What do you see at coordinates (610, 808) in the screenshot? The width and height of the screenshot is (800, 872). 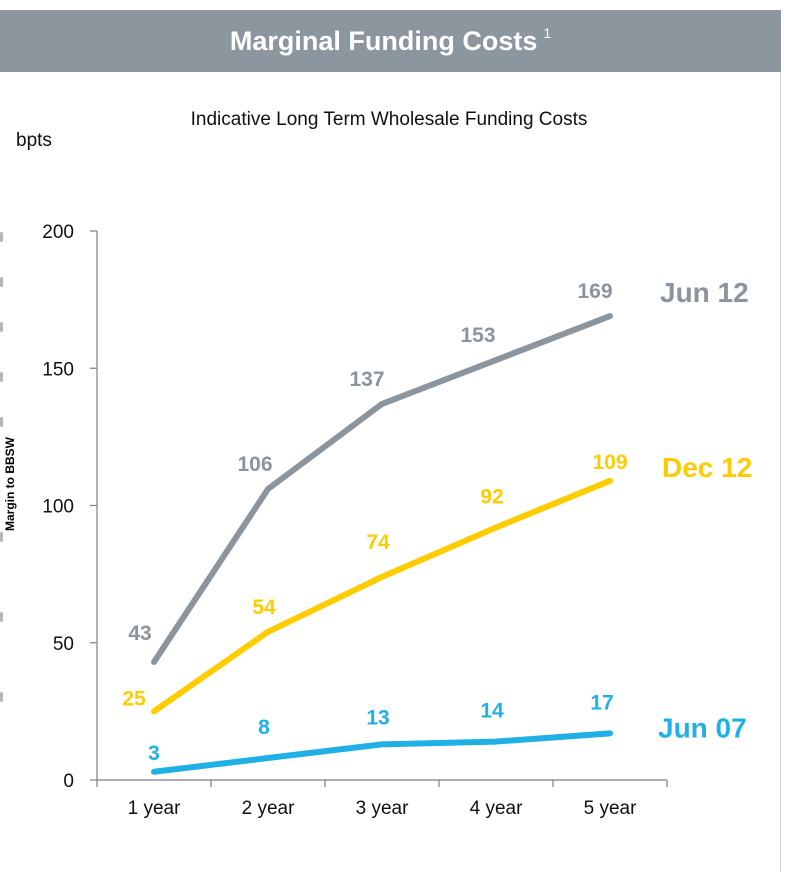 I see `x-tick-label: 5 year` at bounding box center [610, 808].